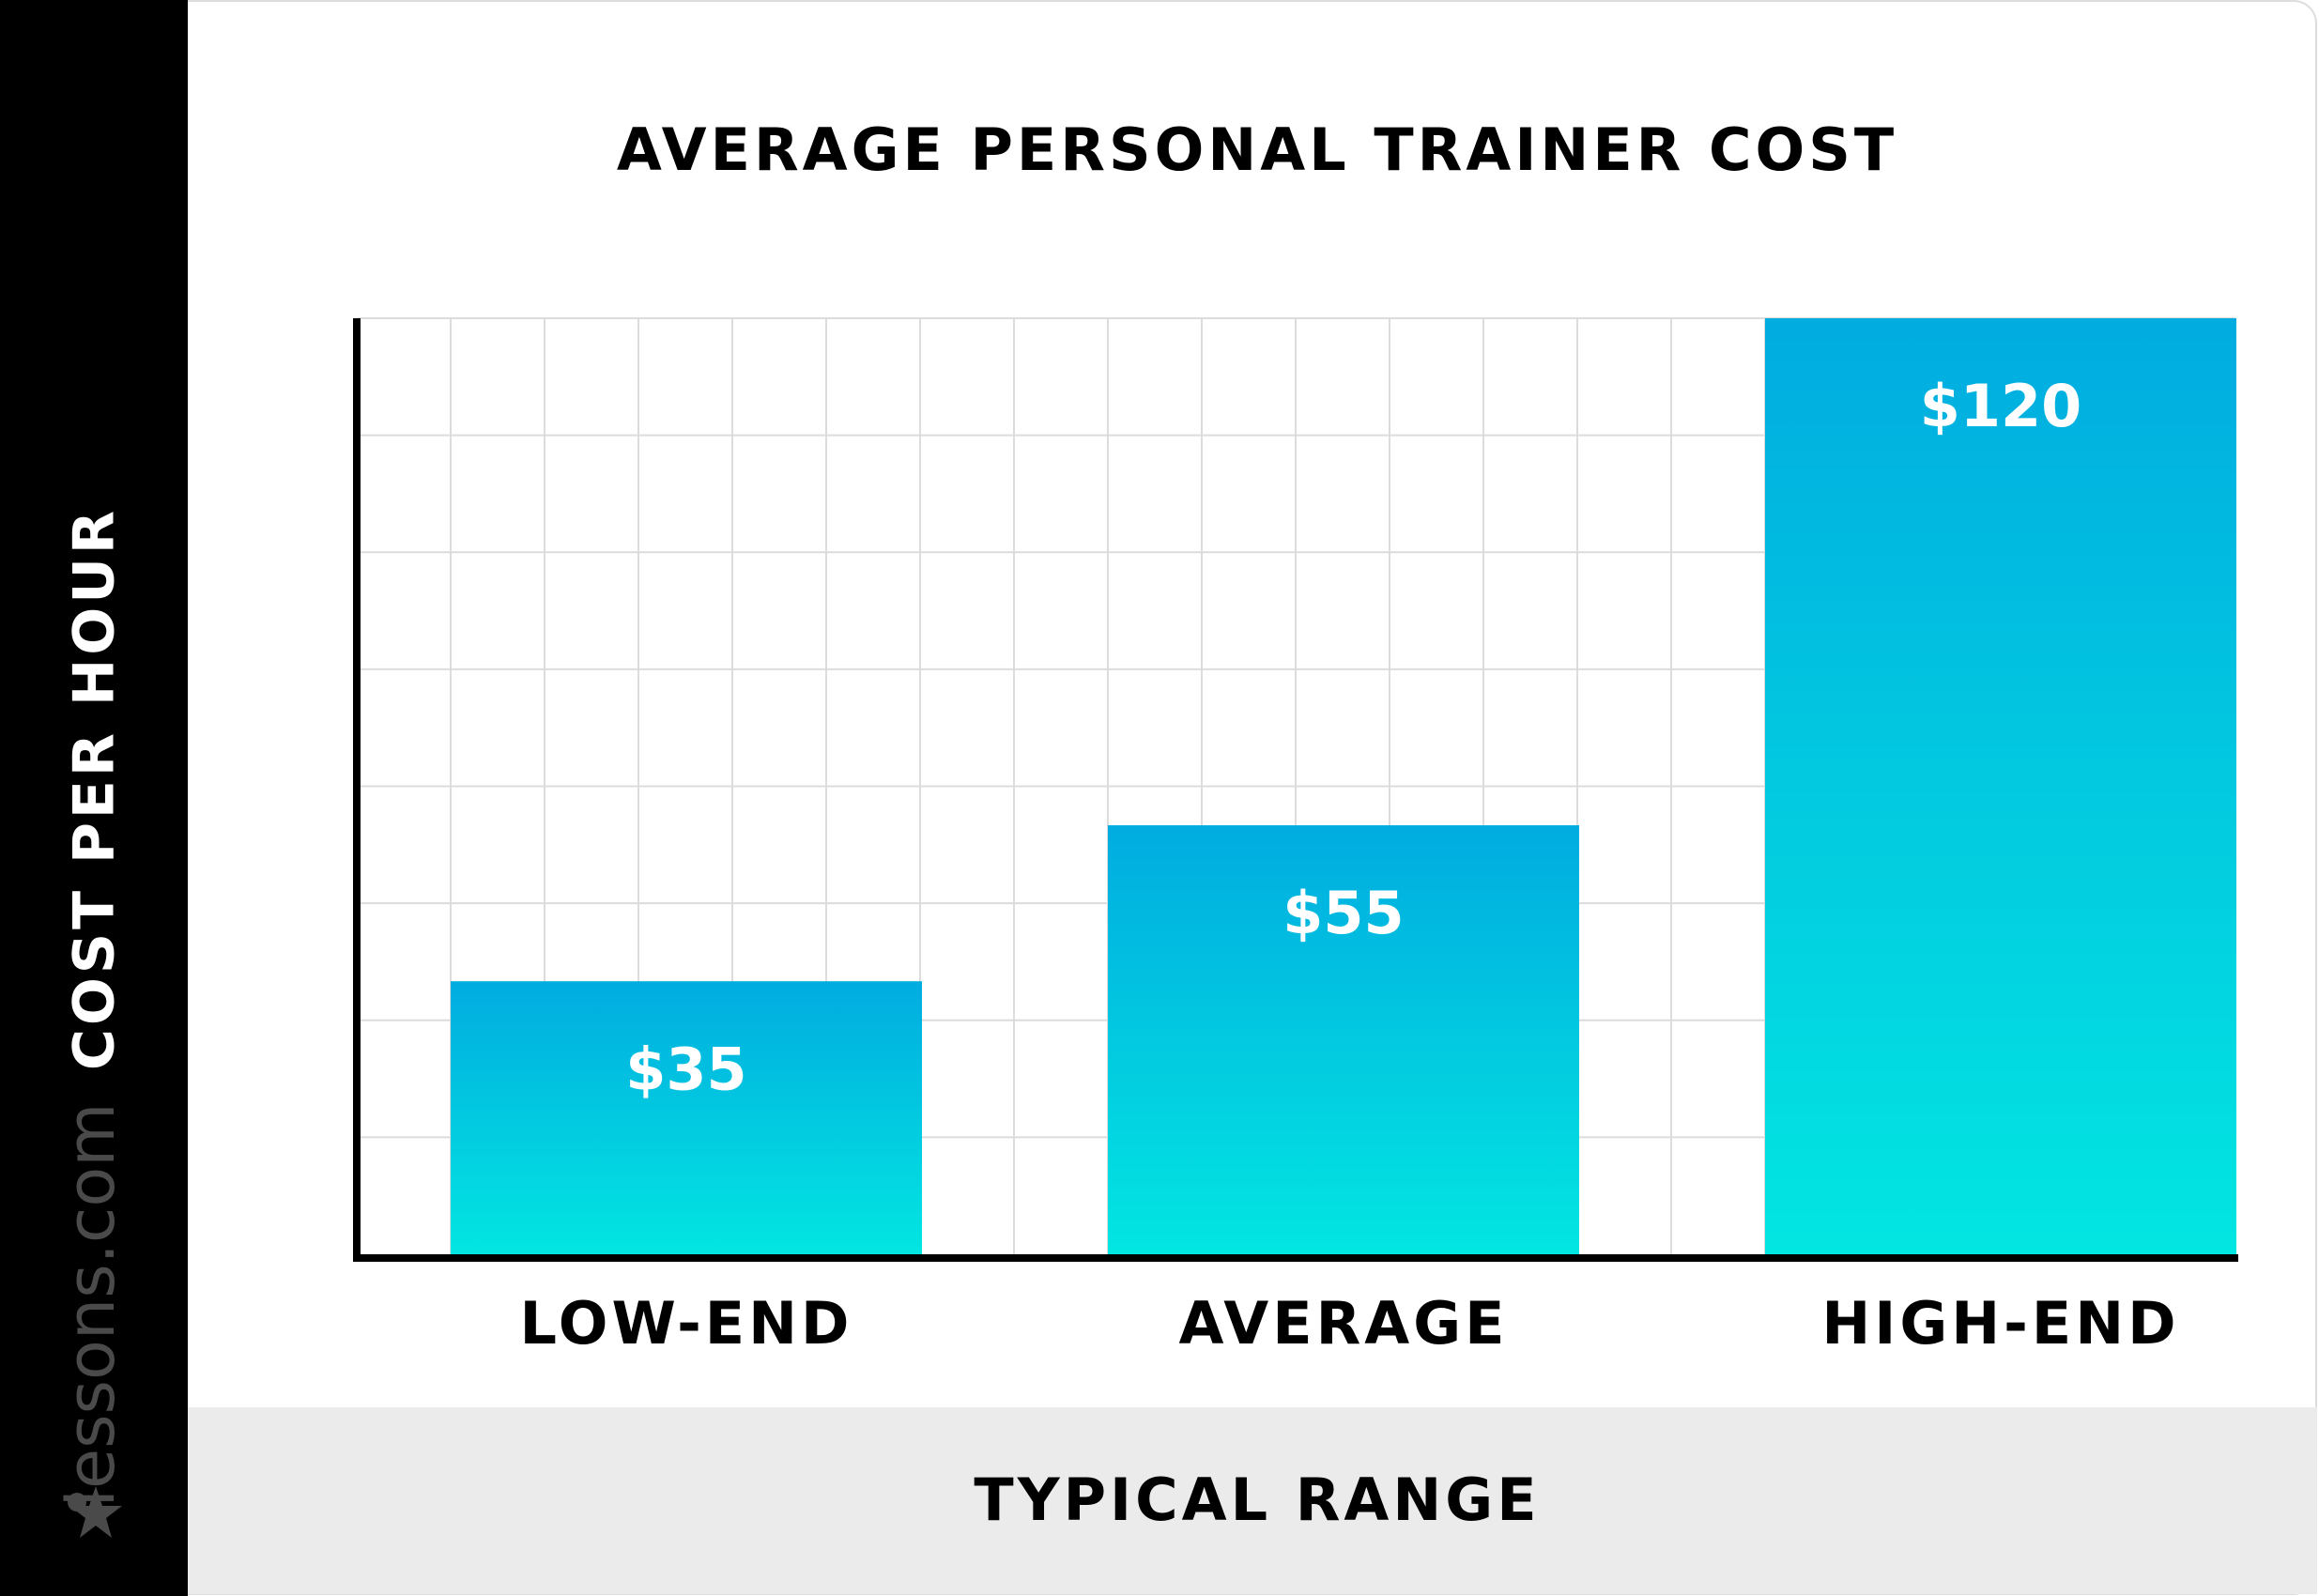 The height and width of the screenshot is (1596, 2319). Describe the element at coordinates (1343, 913) in the screenshot. I see `value-label: $55` at that location.